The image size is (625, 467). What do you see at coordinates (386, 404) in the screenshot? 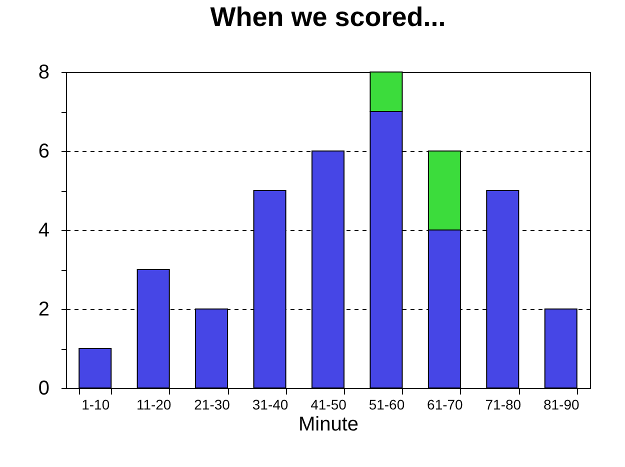
I see `x-tick-label: 51-60` at bounding box center [386, 404].